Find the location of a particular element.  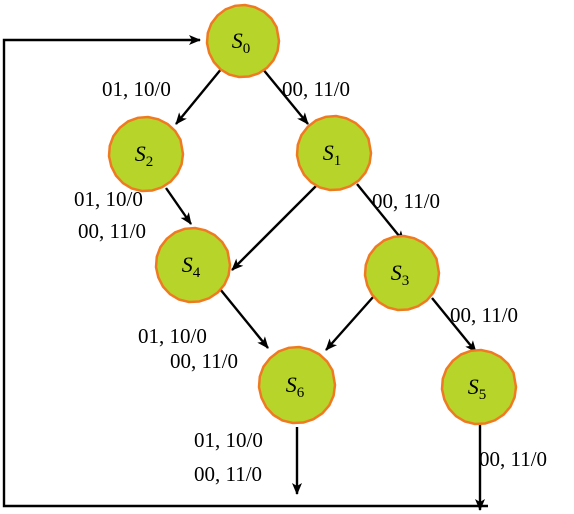

svg-text: S2 is located at coordinates (144, 155).